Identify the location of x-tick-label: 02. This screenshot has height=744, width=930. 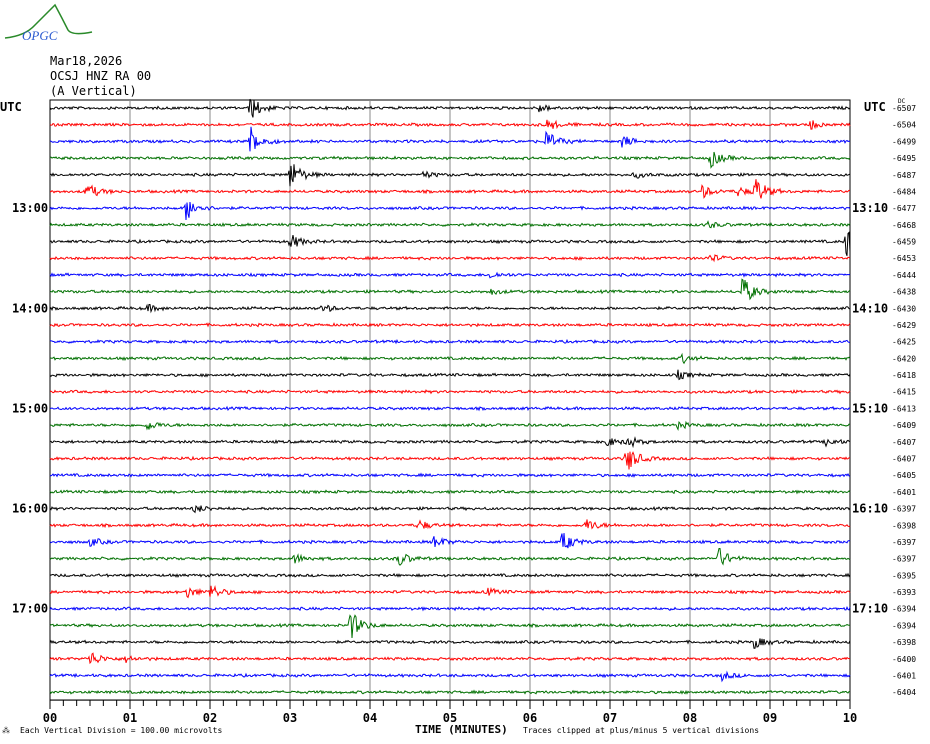
(210, 718).